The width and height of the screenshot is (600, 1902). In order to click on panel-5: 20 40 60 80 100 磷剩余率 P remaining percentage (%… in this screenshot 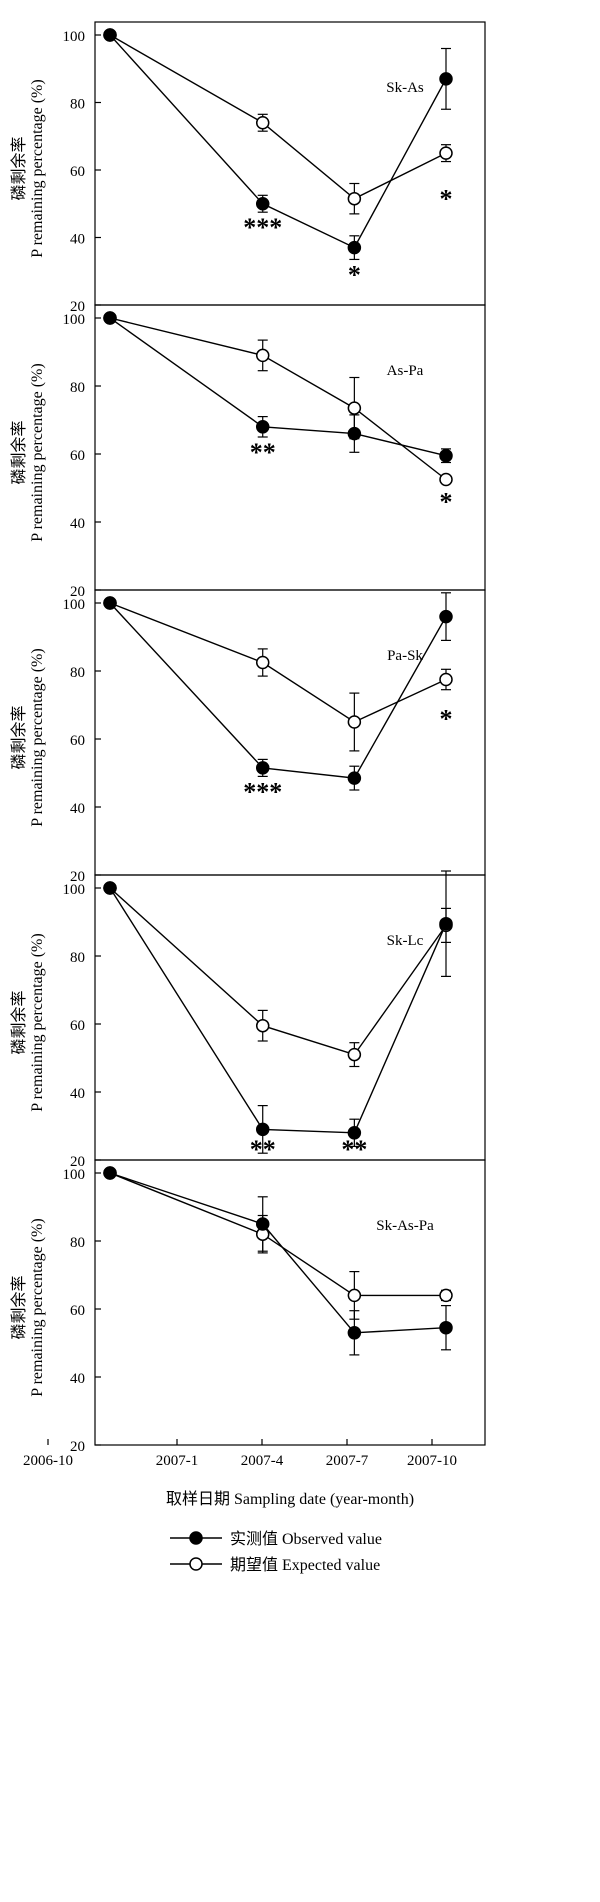, I will do `click(247, 1314)`.